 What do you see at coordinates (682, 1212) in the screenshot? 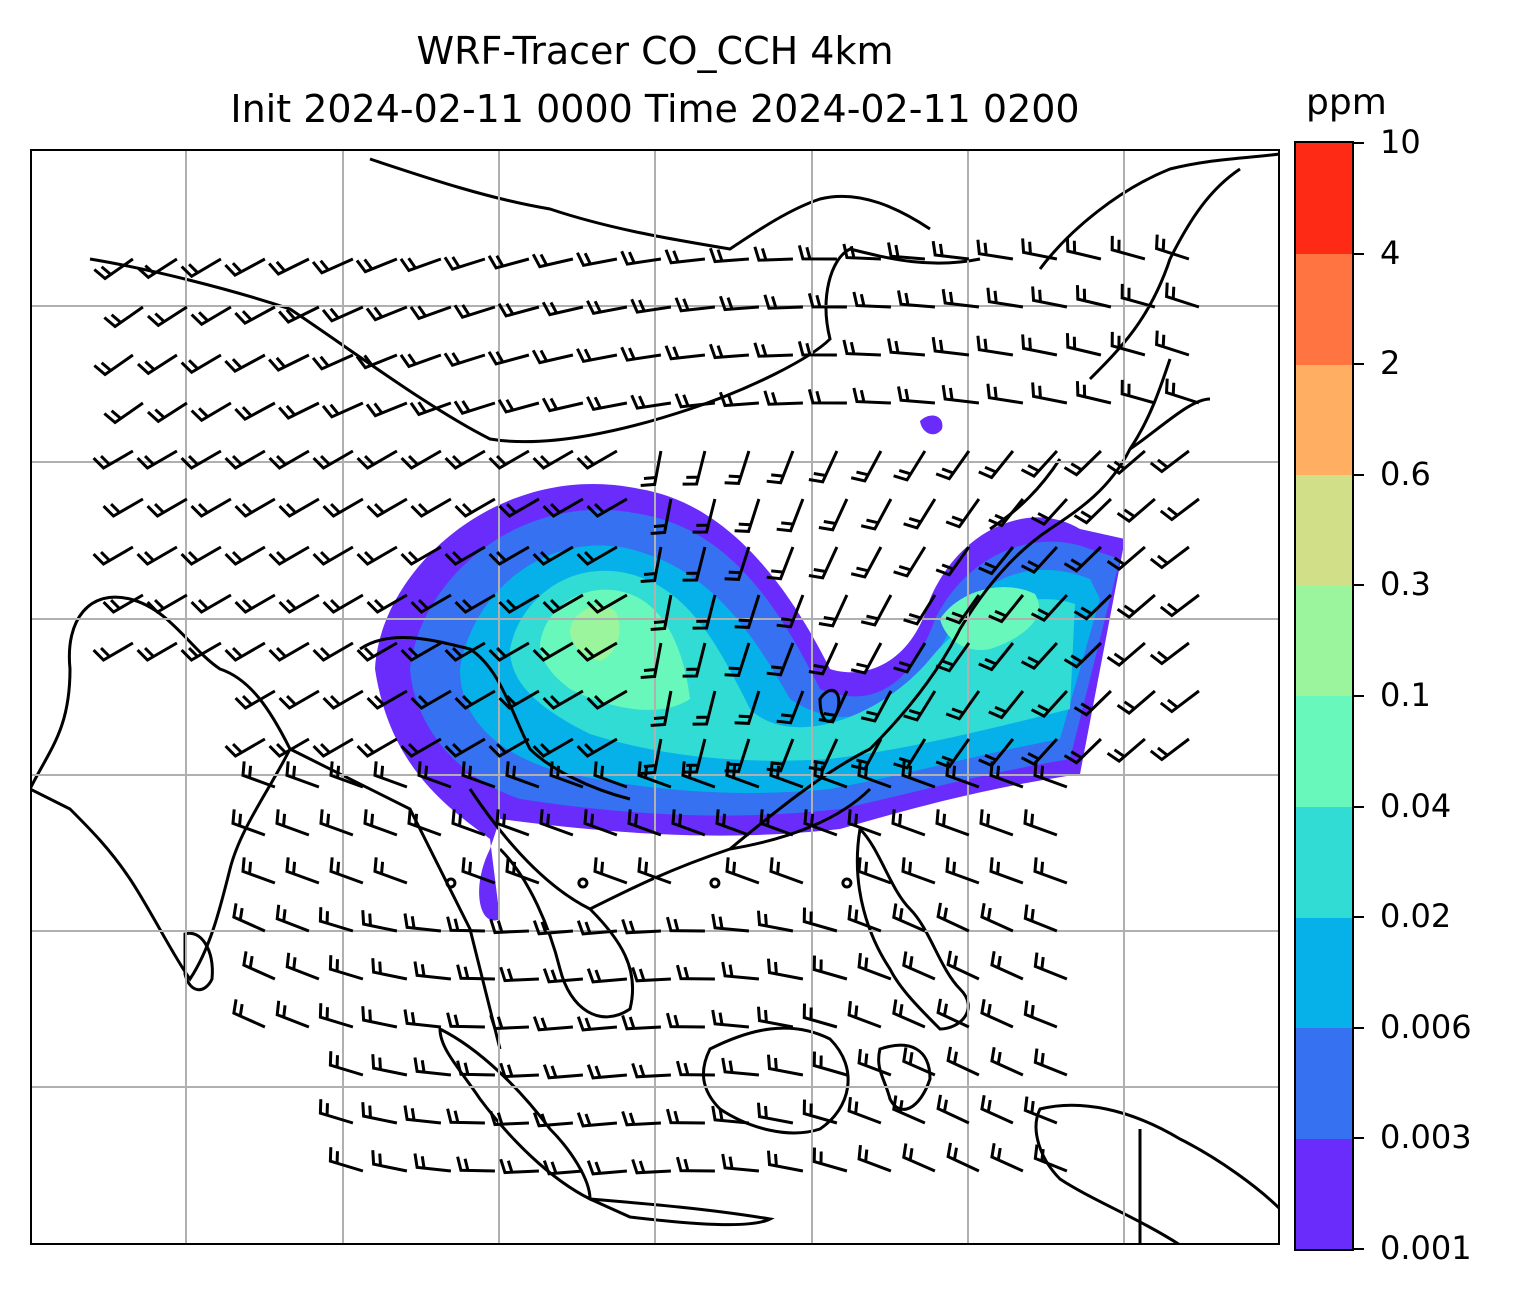
I see `coast-java` at bounding box center [682, 1212].